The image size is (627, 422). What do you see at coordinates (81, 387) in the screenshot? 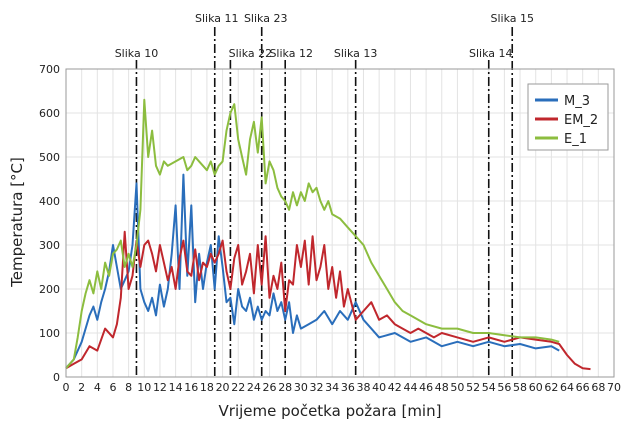
I see `x-tick-label: 2` at bounding box center [81, 387].